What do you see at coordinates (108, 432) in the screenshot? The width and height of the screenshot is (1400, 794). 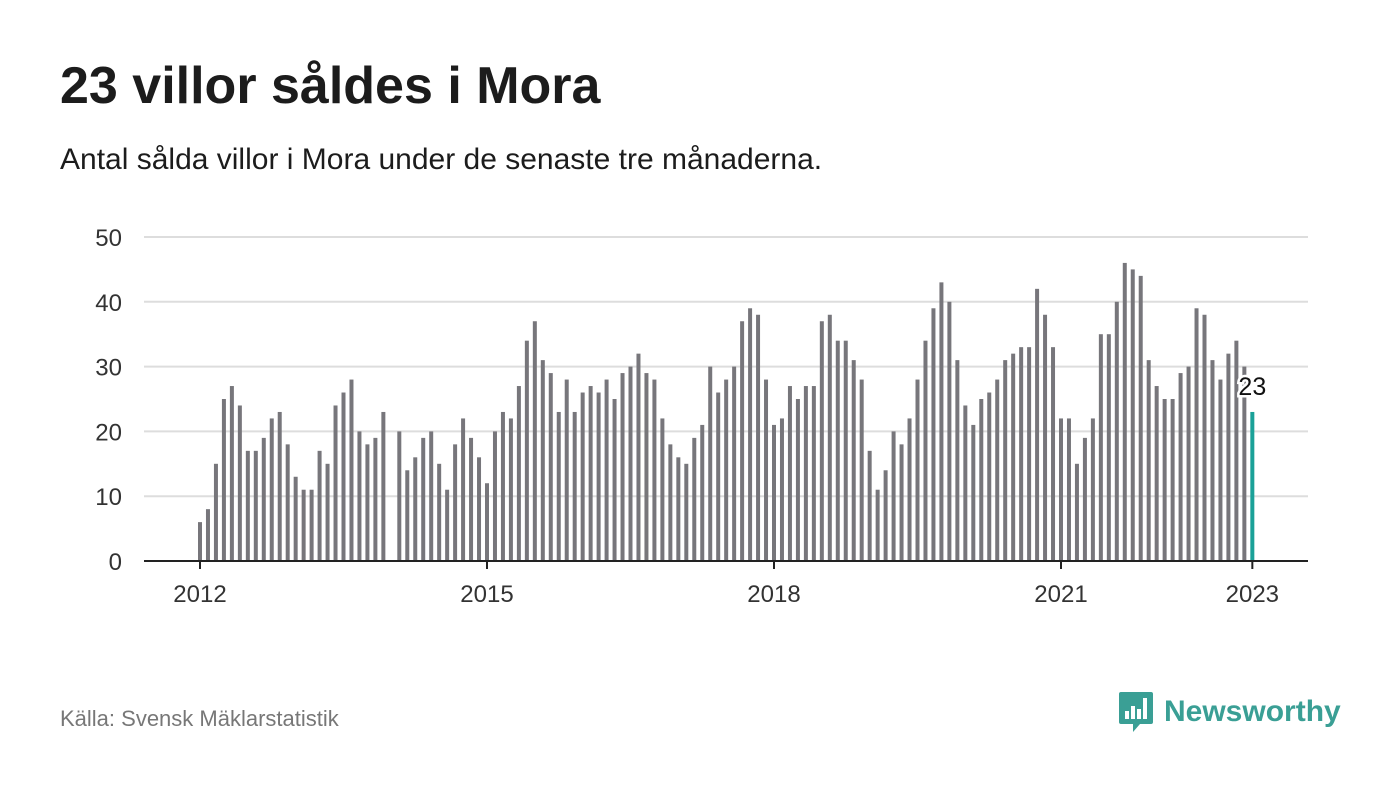 I see `y-tick-label: 20` at bounding box center [108, 432].